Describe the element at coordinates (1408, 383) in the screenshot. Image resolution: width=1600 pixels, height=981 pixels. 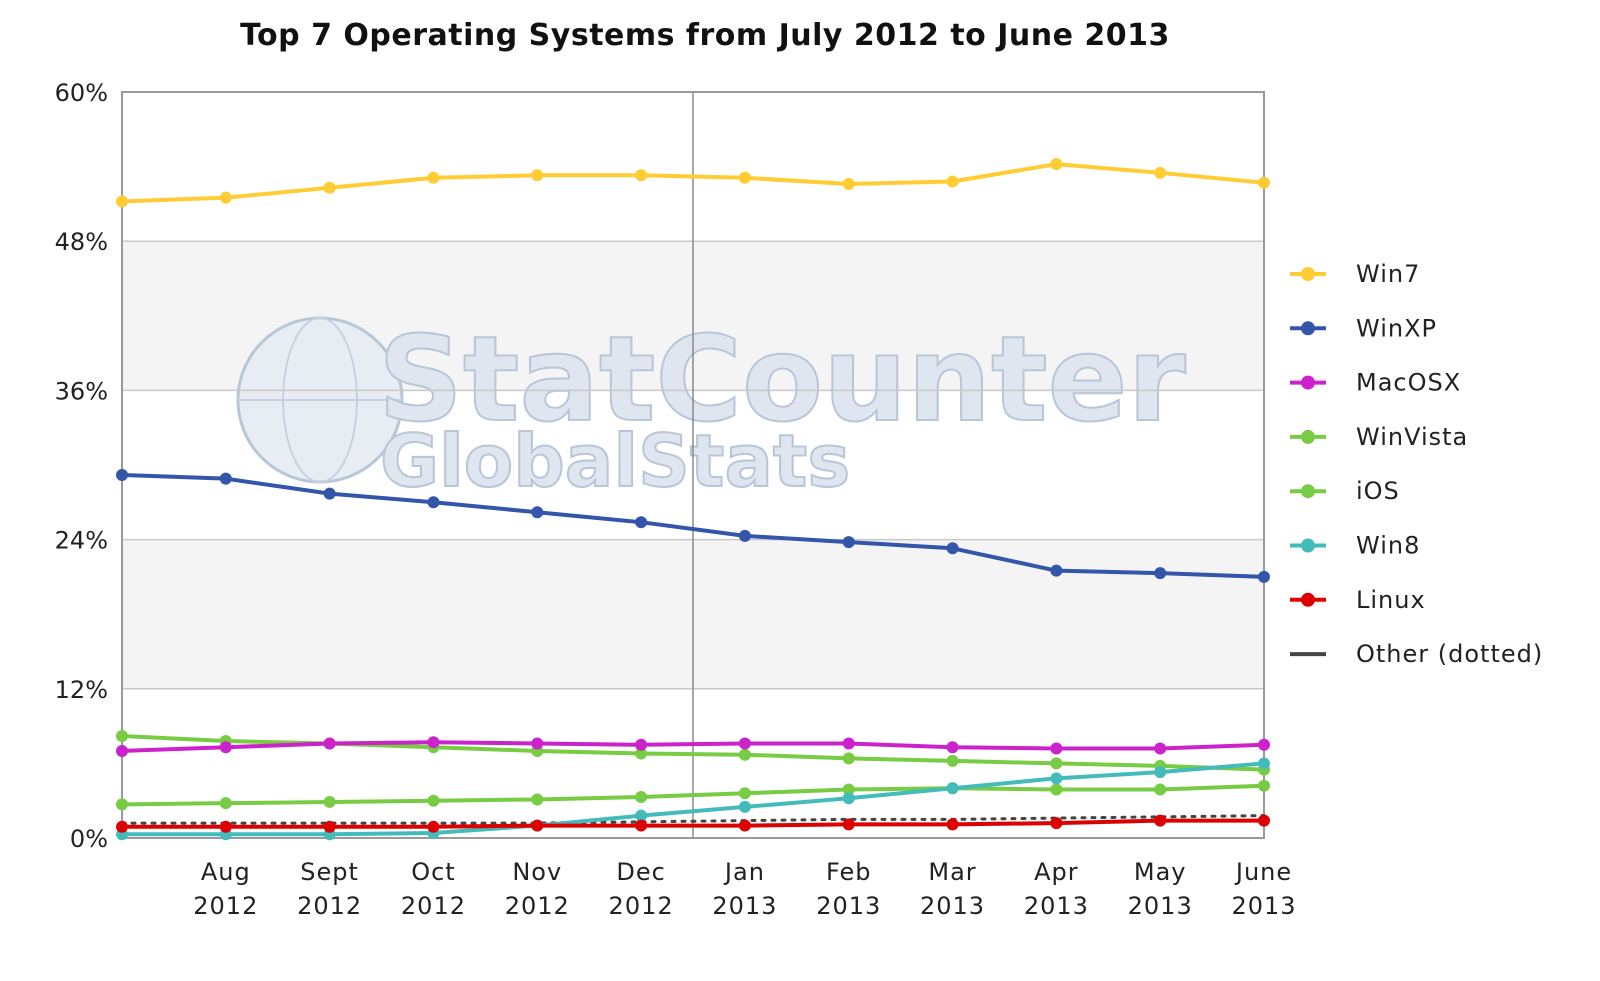
I see `legend-label-macosx: MacOSX` at that location.